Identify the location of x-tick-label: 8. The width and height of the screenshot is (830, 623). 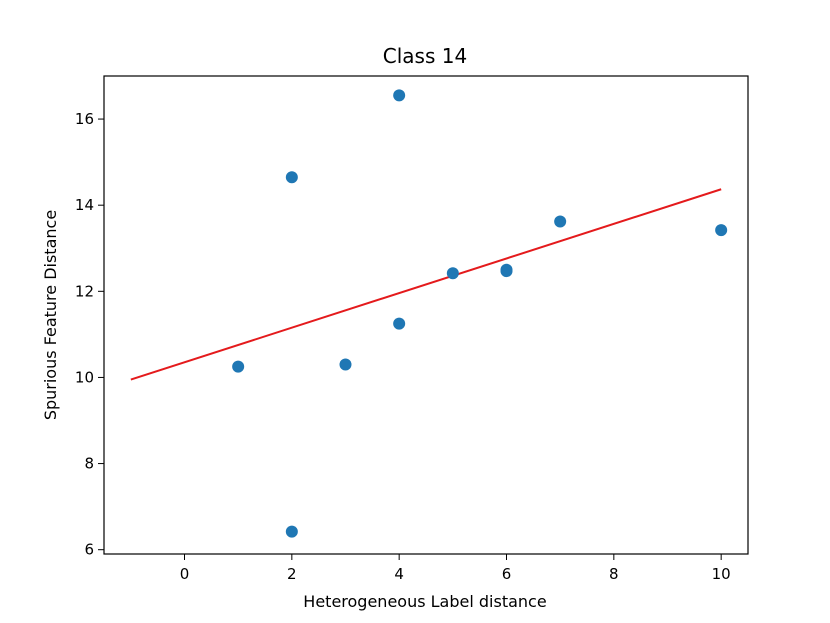
(614, 574).